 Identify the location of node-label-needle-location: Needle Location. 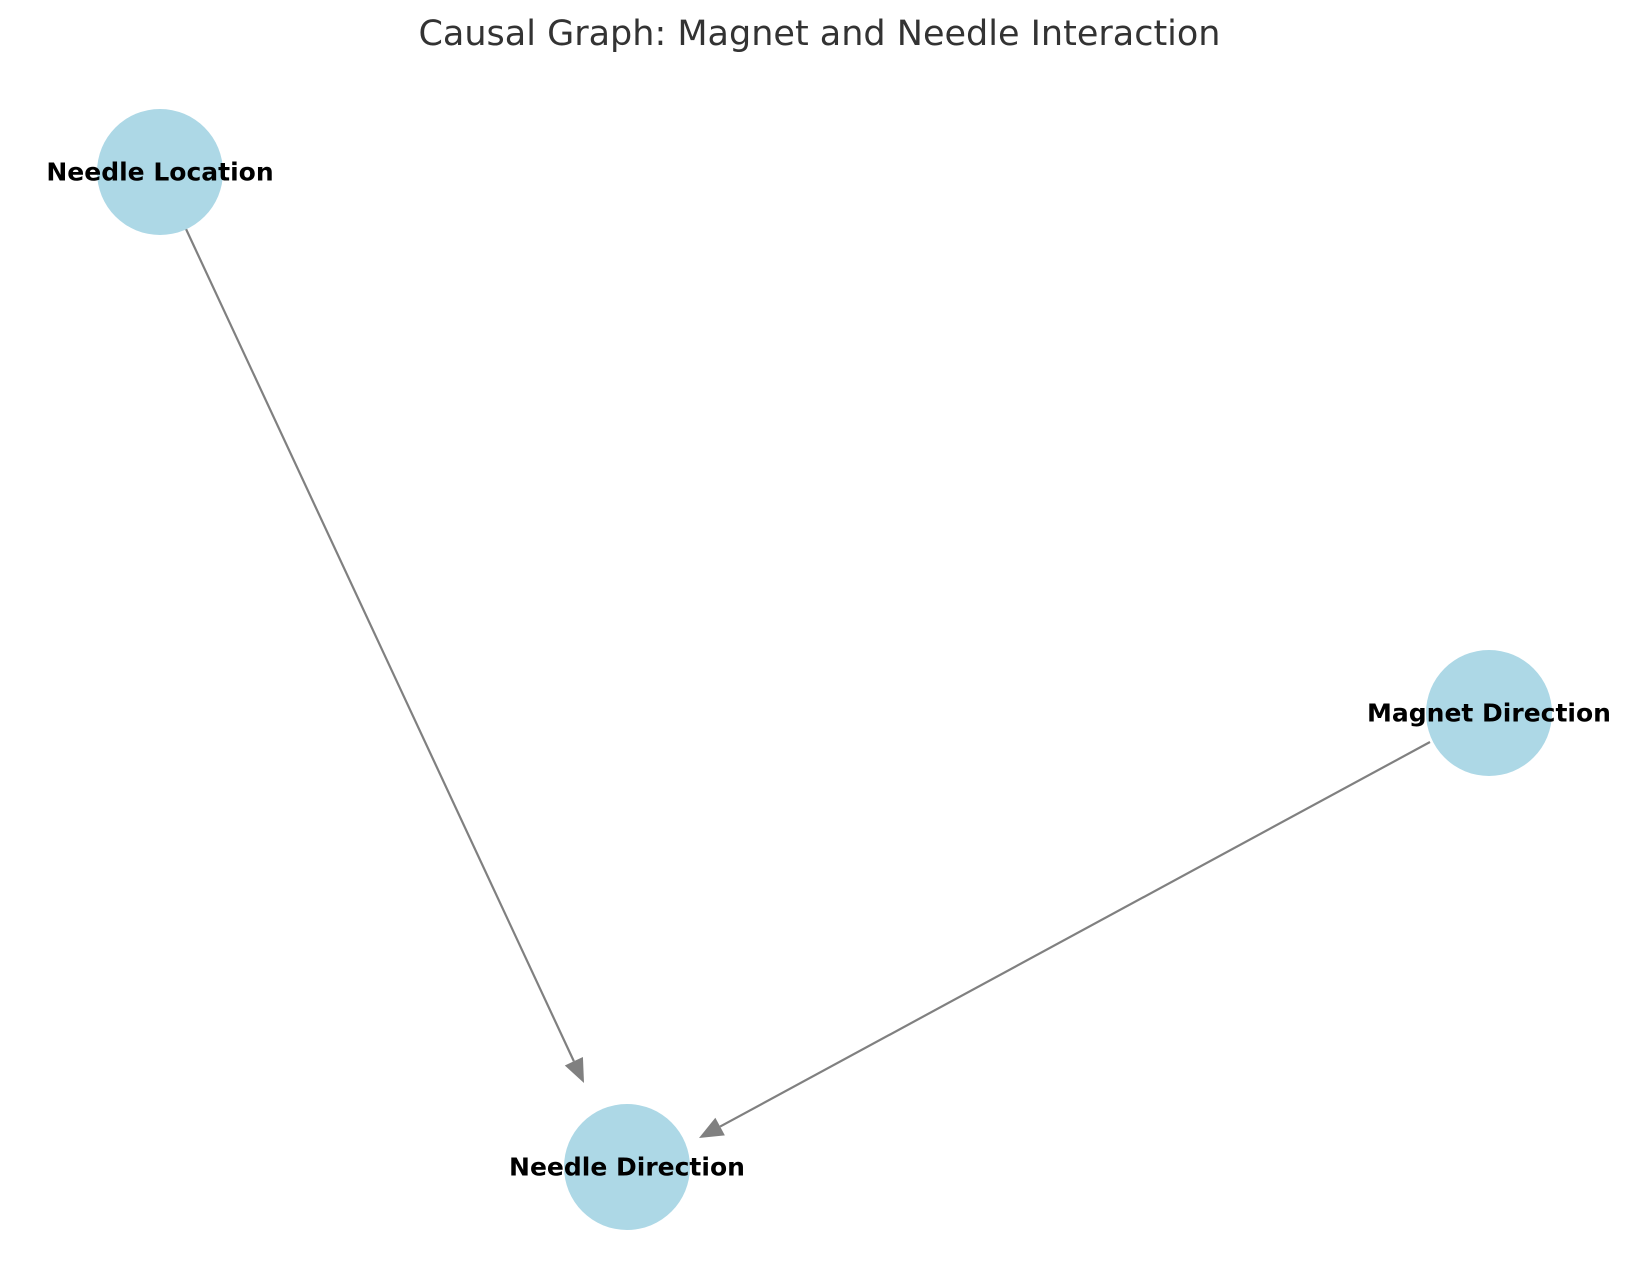
(159, 172).